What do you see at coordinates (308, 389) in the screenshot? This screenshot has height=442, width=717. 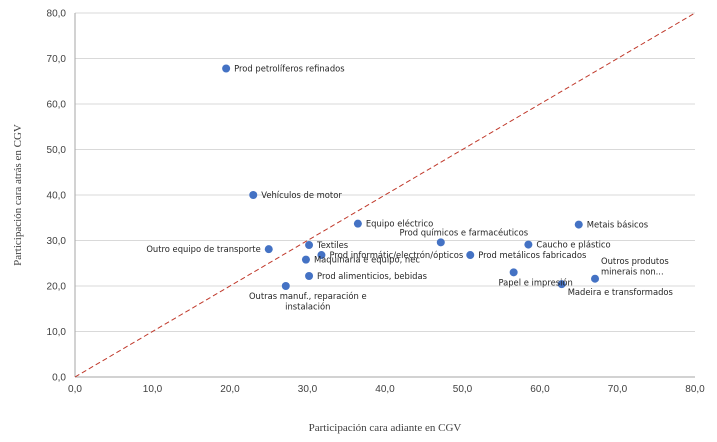 I see `x-tick-label: 30,0` at bounding box center [308, 389].